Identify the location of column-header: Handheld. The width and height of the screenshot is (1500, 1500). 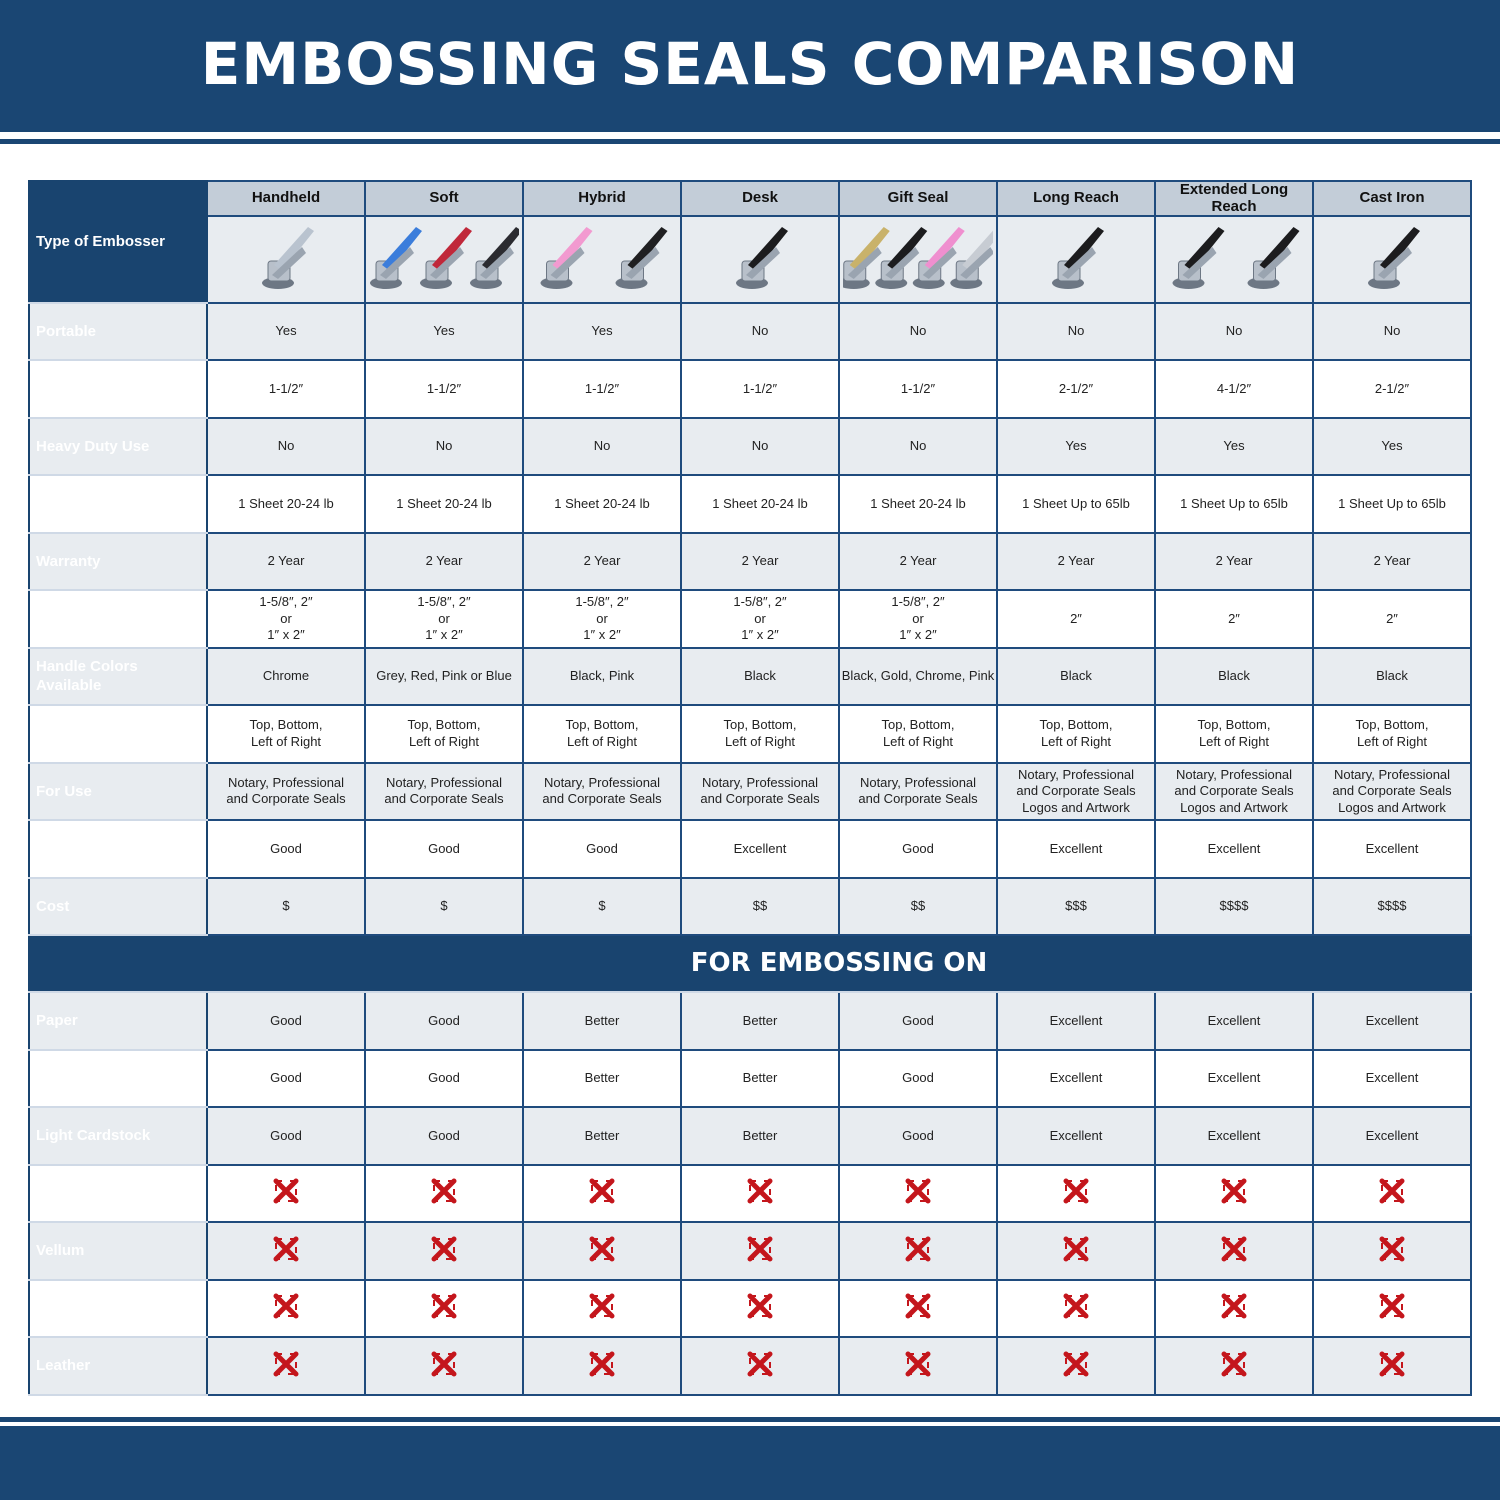
(286, 198).